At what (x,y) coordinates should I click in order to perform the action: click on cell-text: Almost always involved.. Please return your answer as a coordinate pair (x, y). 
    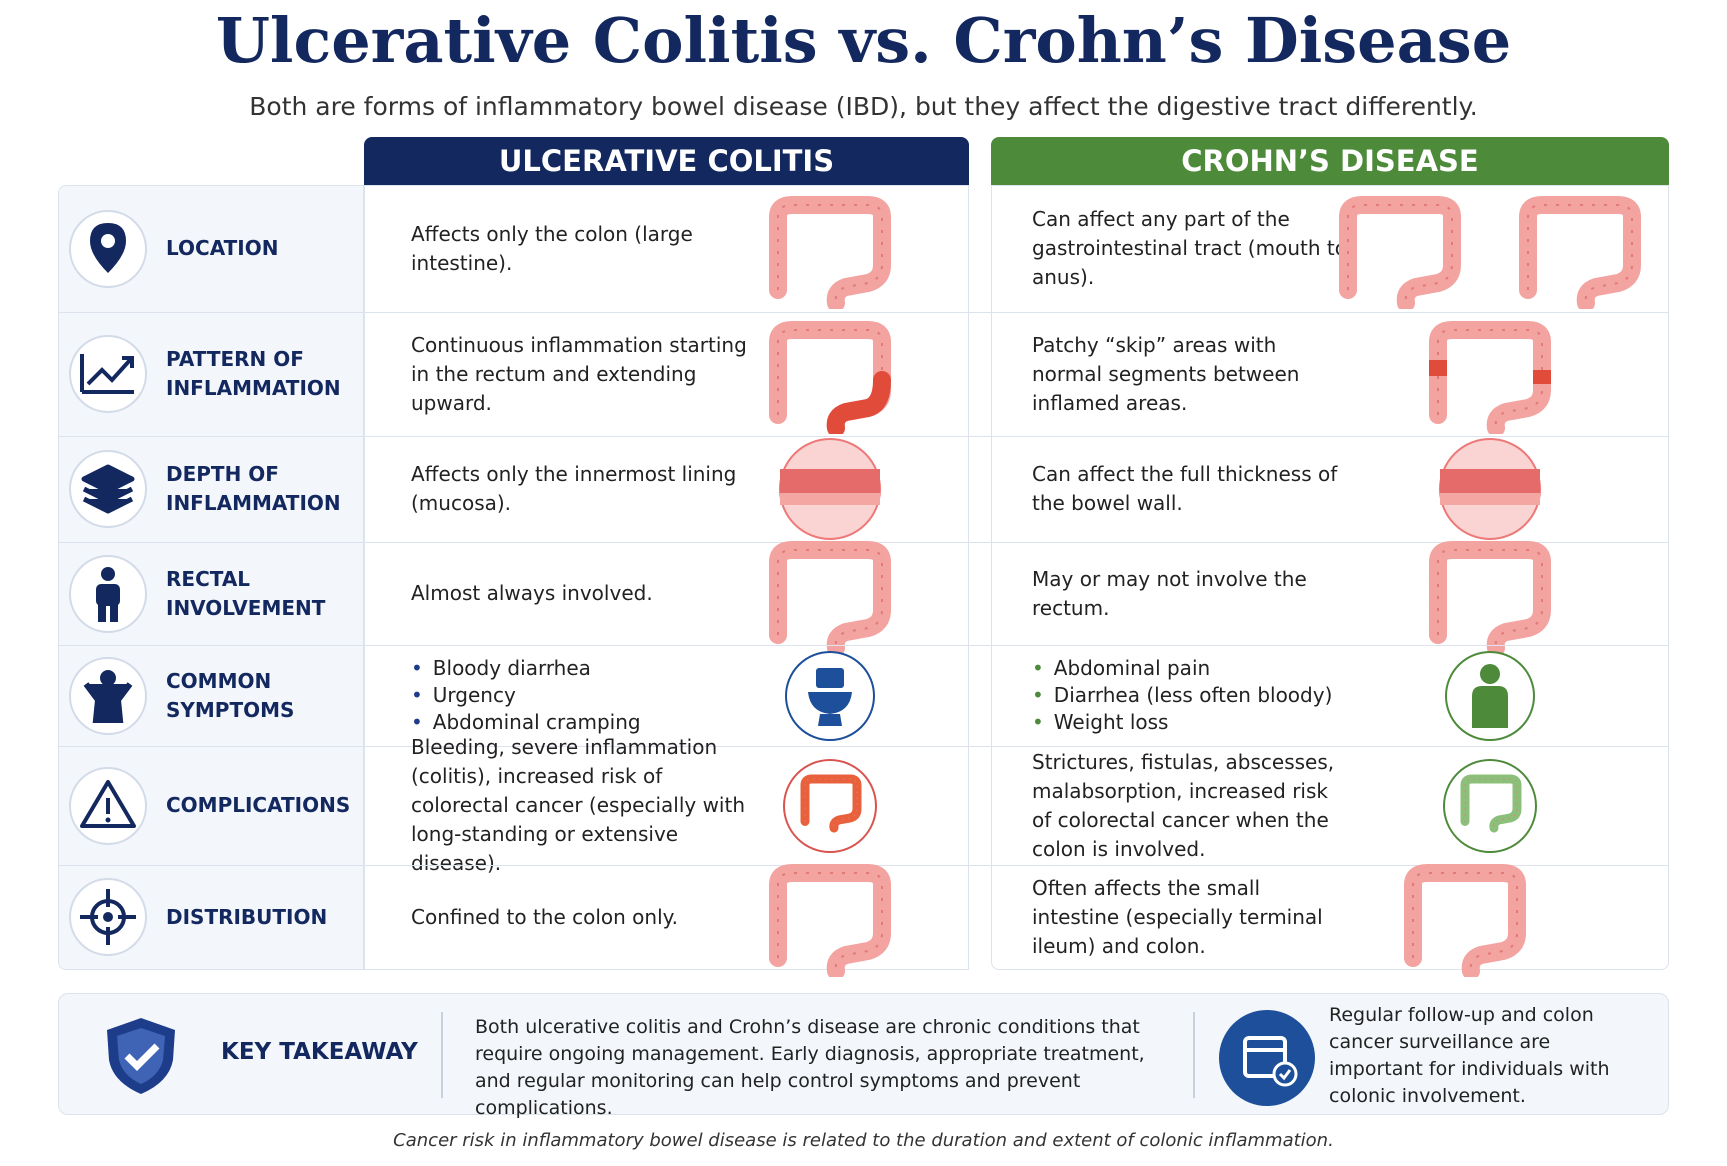
    Looking at the image, I should click on (532, 593).